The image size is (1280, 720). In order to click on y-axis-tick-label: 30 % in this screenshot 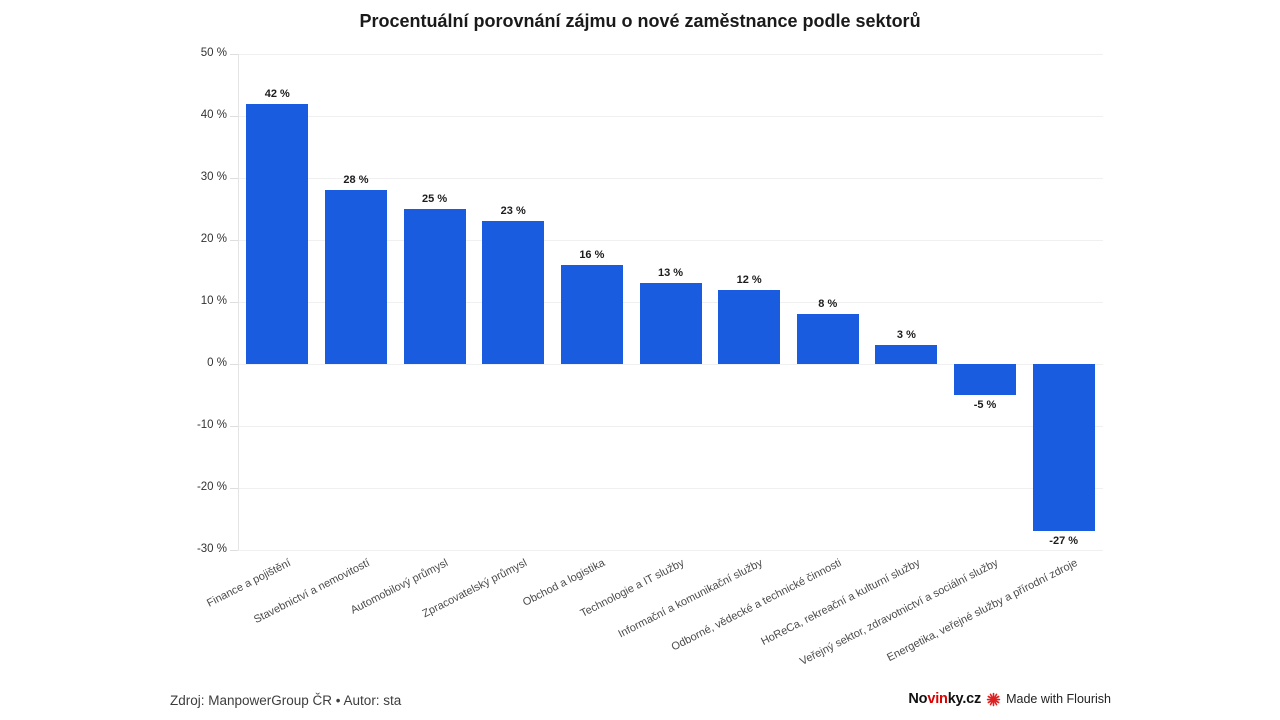, I will do `click(213, 177)`.